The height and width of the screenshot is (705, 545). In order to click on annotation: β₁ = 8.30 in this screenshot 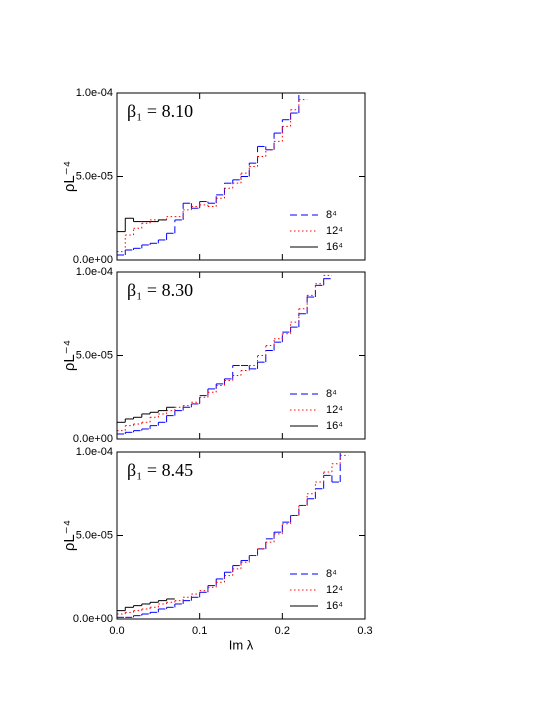, I will do `click(160, 290)`.